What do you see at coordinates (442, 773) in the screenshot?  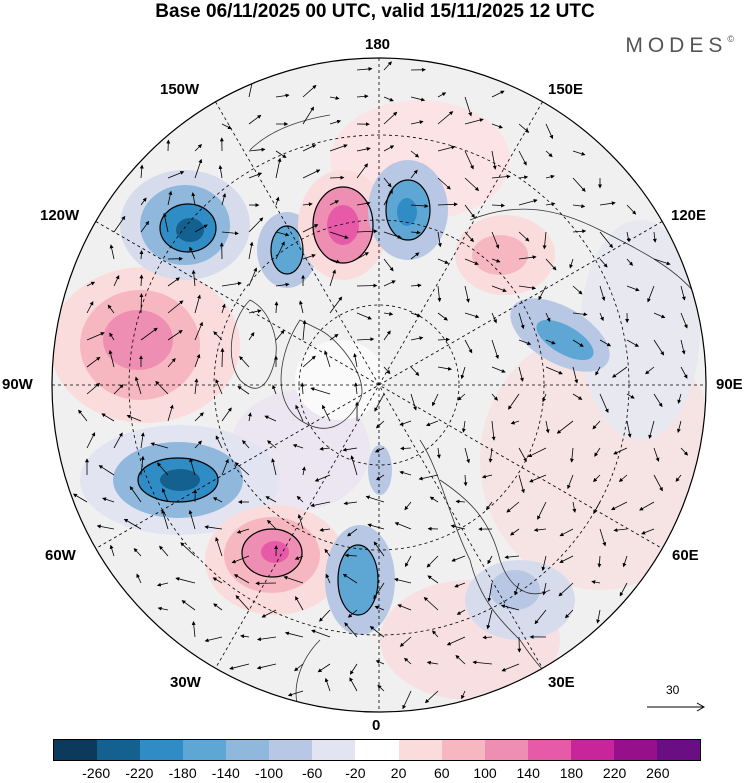 I see `colorbar-tick-label: 60` at bounding box center [442, 773].